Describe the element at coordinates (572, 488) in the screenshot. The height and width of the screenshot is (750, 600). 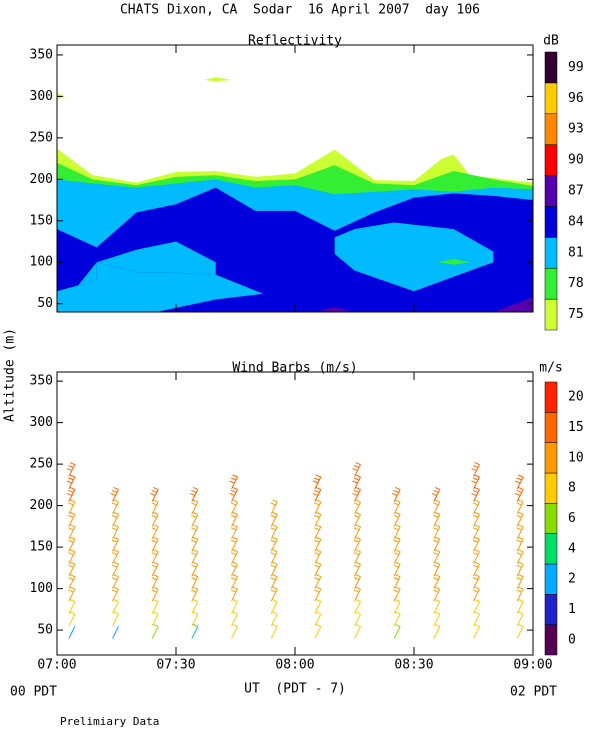
I see `colorbar-label: 8` at that location.